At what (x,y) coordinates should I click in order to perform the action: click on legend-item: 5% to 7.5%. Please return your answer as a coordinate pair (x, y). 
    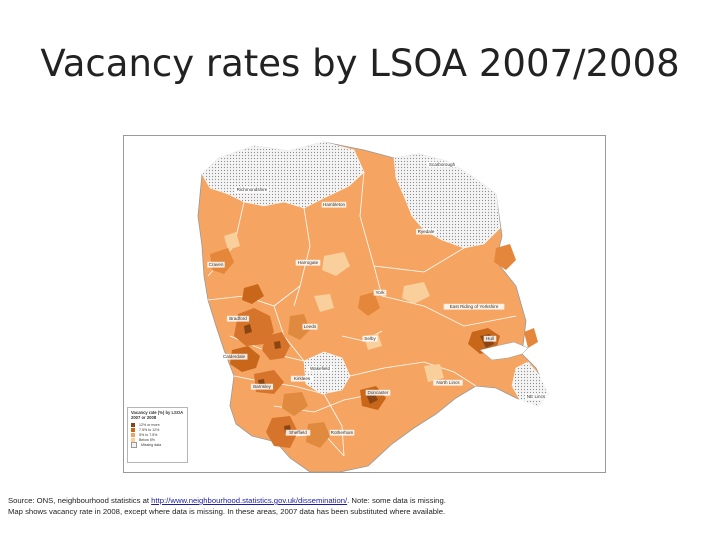
    Looking at the image, I should click on (157, 434).